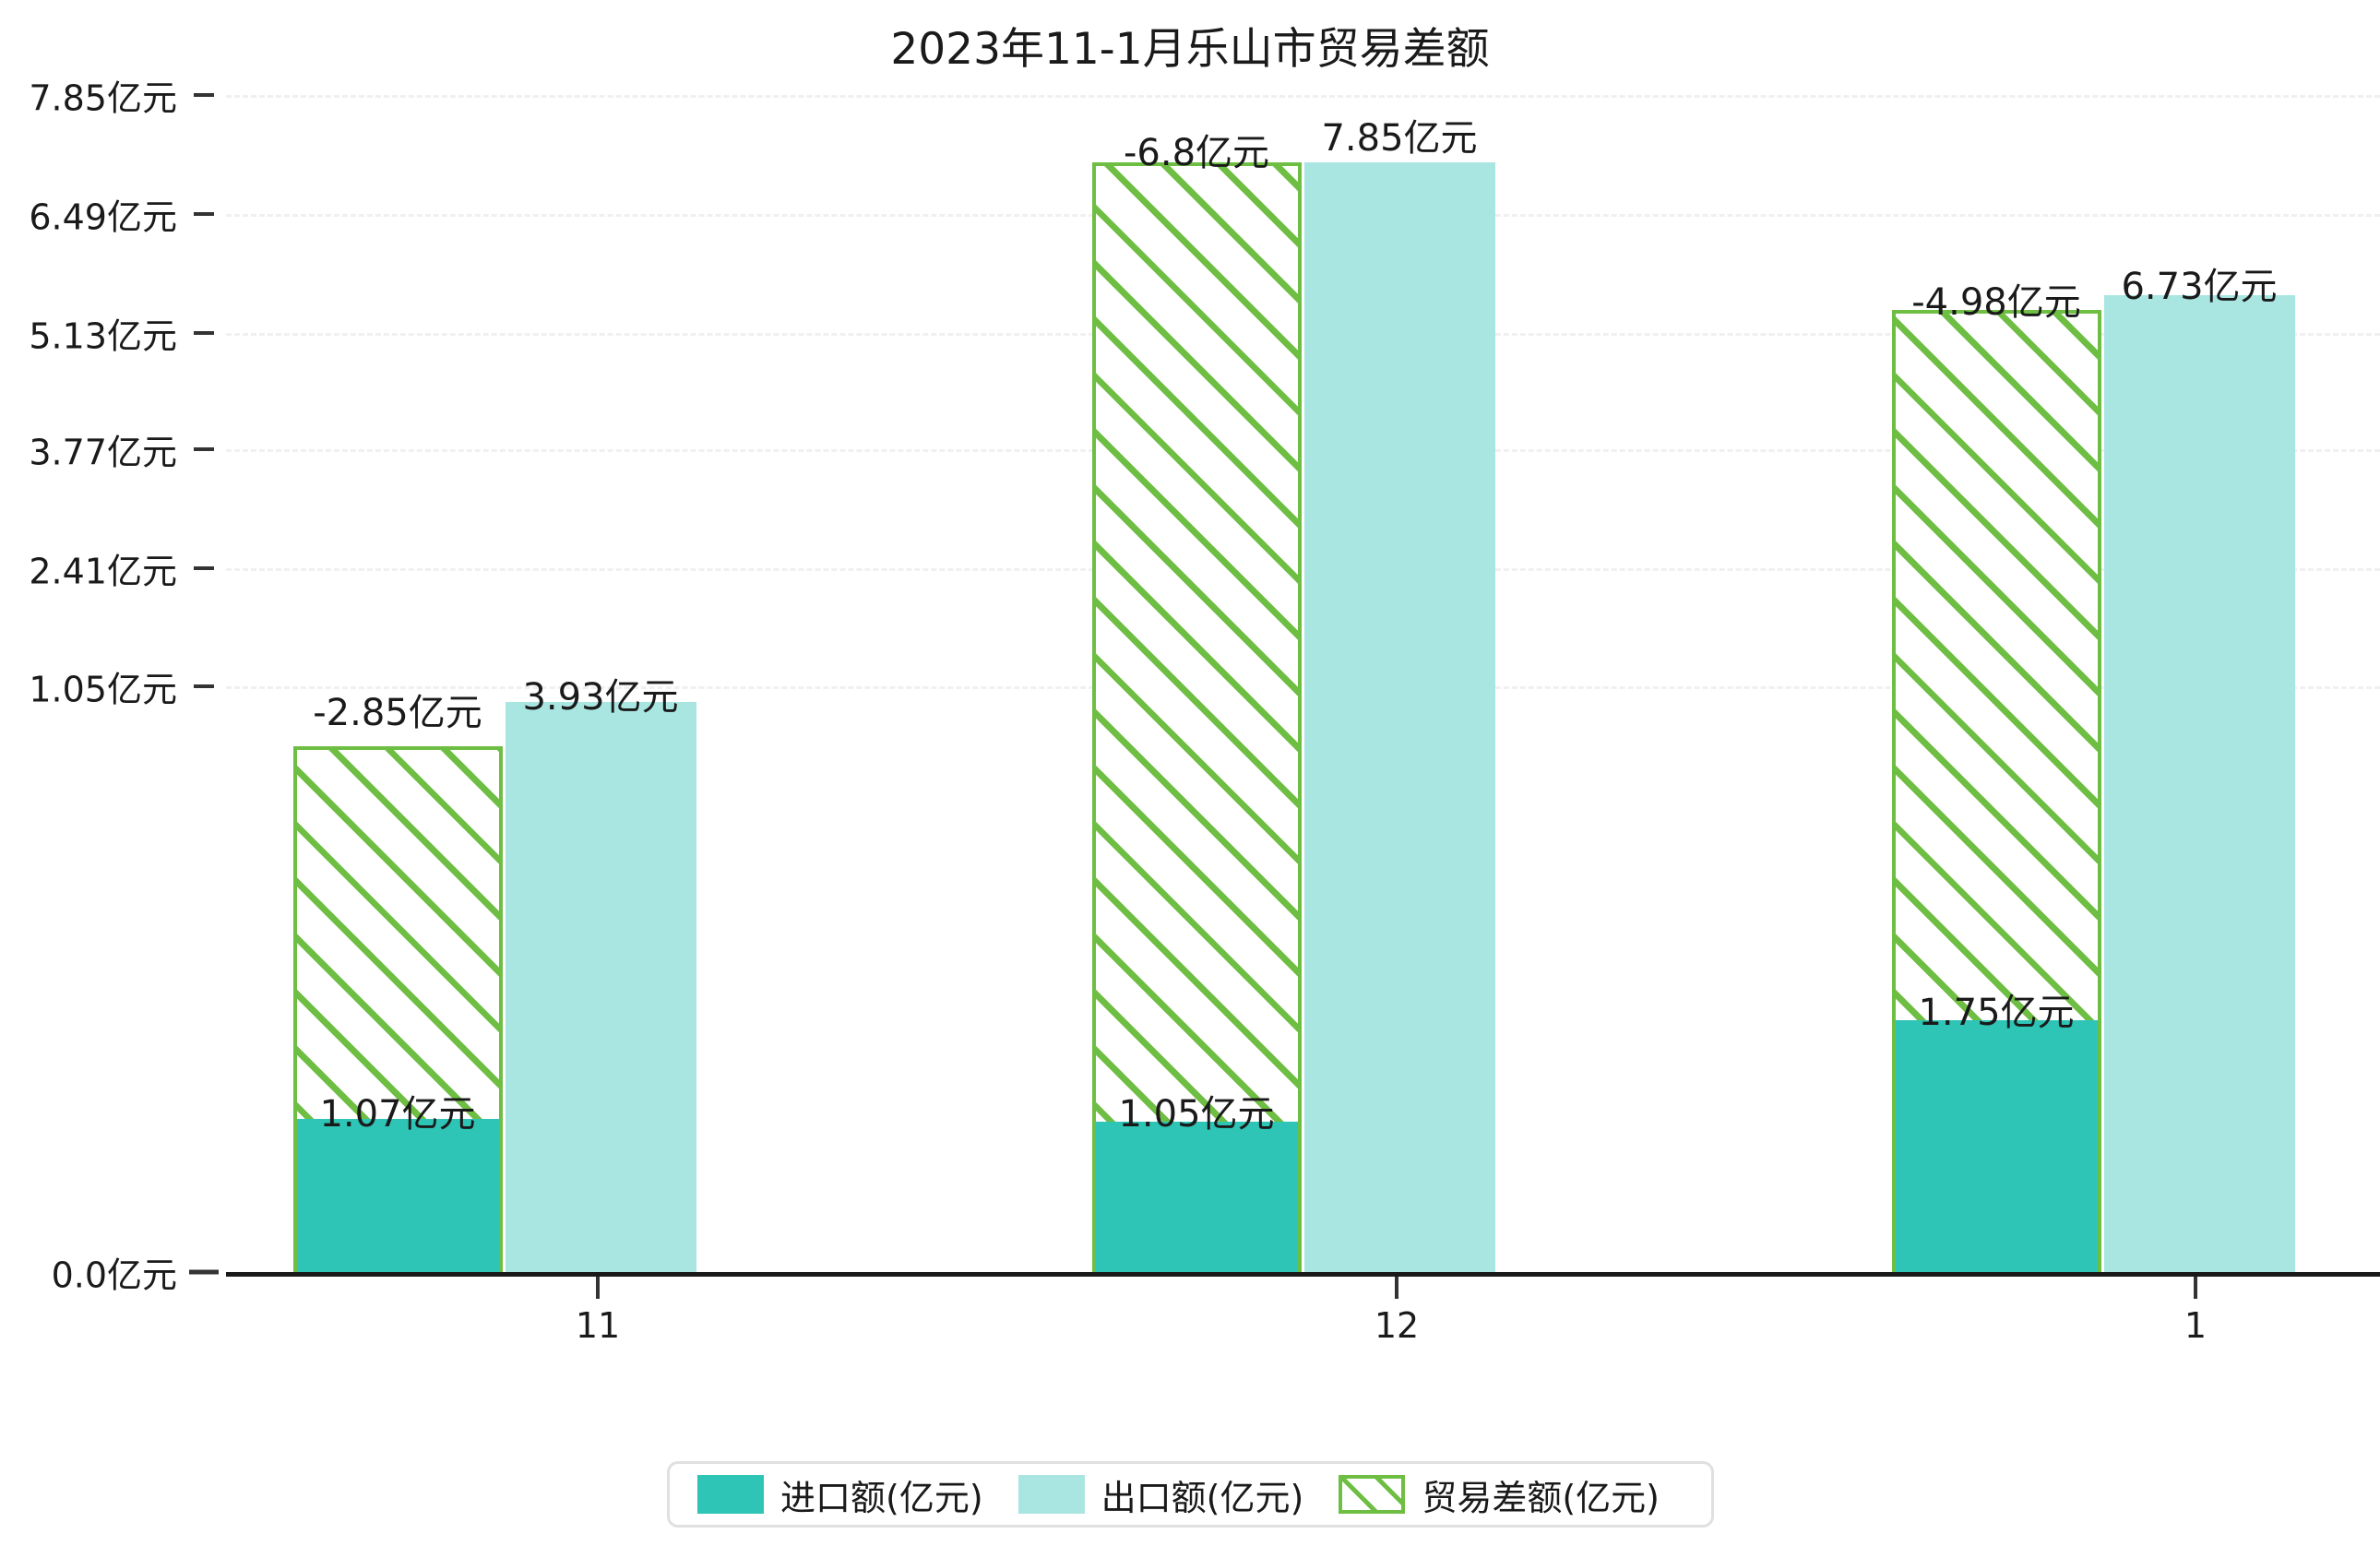  What do you see at coordinates (1202, 1497) in the screenshot?
I see `legend-label: 出口额(亿元)` at bounding box center [1202, 1497].